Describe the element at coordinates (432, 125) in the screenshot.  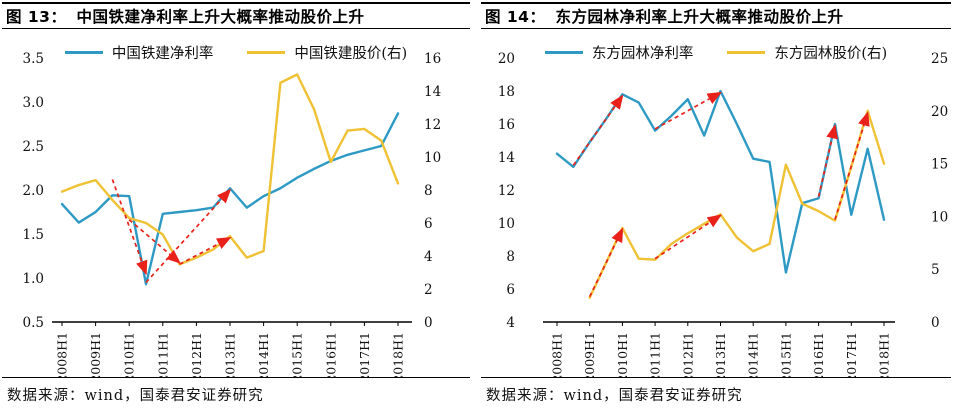
I see `right-axis-tick-label: 12` at that location.